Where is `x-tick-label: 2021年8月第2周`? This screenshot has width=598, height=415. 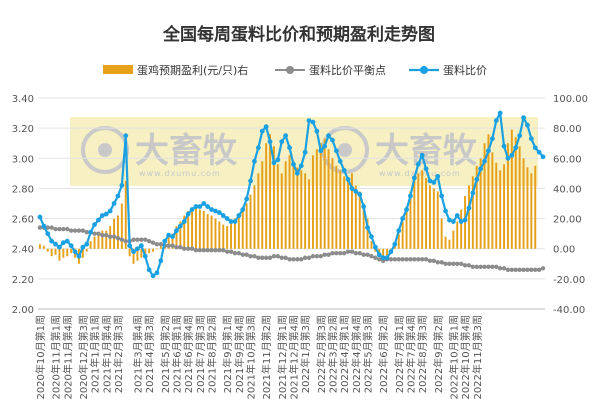
x-tick-label: 2021年8月第2周 is located at coordinates (212, 354).